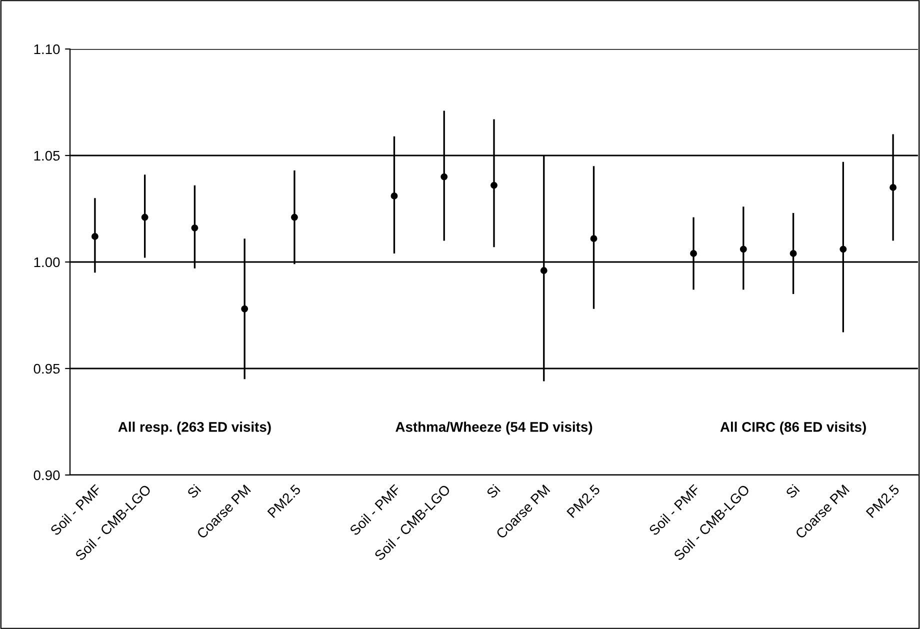 The image size is (920, 629). What do you see at coordinates (47, 49) in the screenshot?
I see `y-tick-label: 1.10` at bounding box center [47, 49].